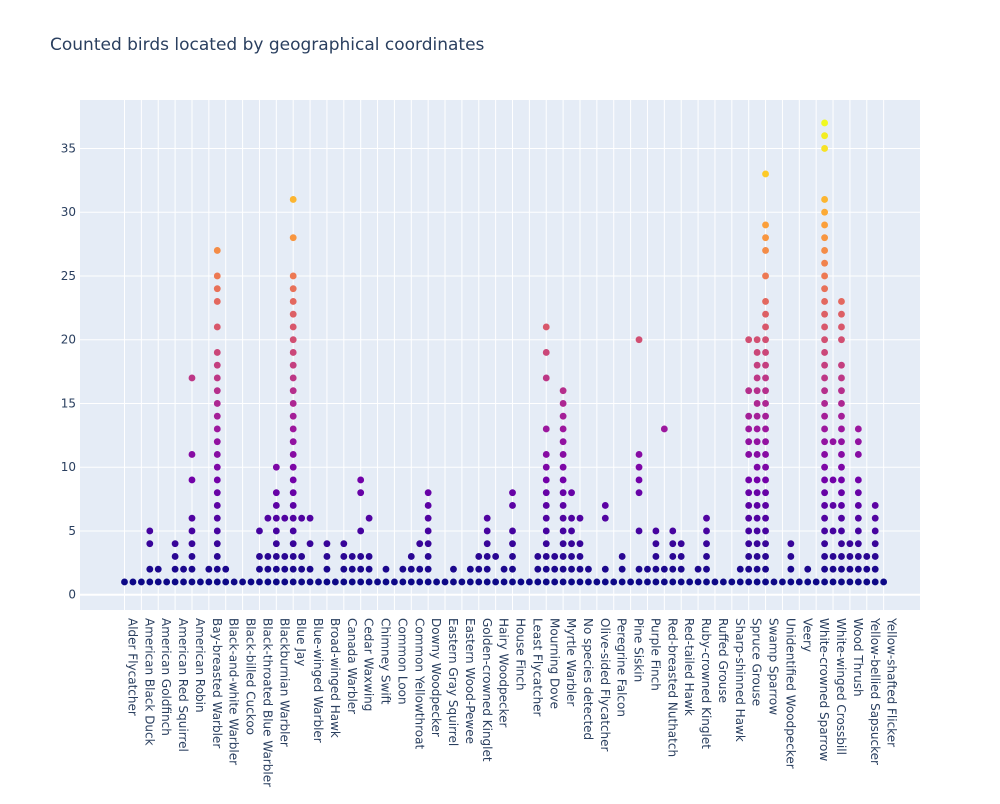 This screenshot has height=804, width=1000. Describe the element at coordinates (72, 595) in the screenshot. I see `y-tick-label: 0` at that location.